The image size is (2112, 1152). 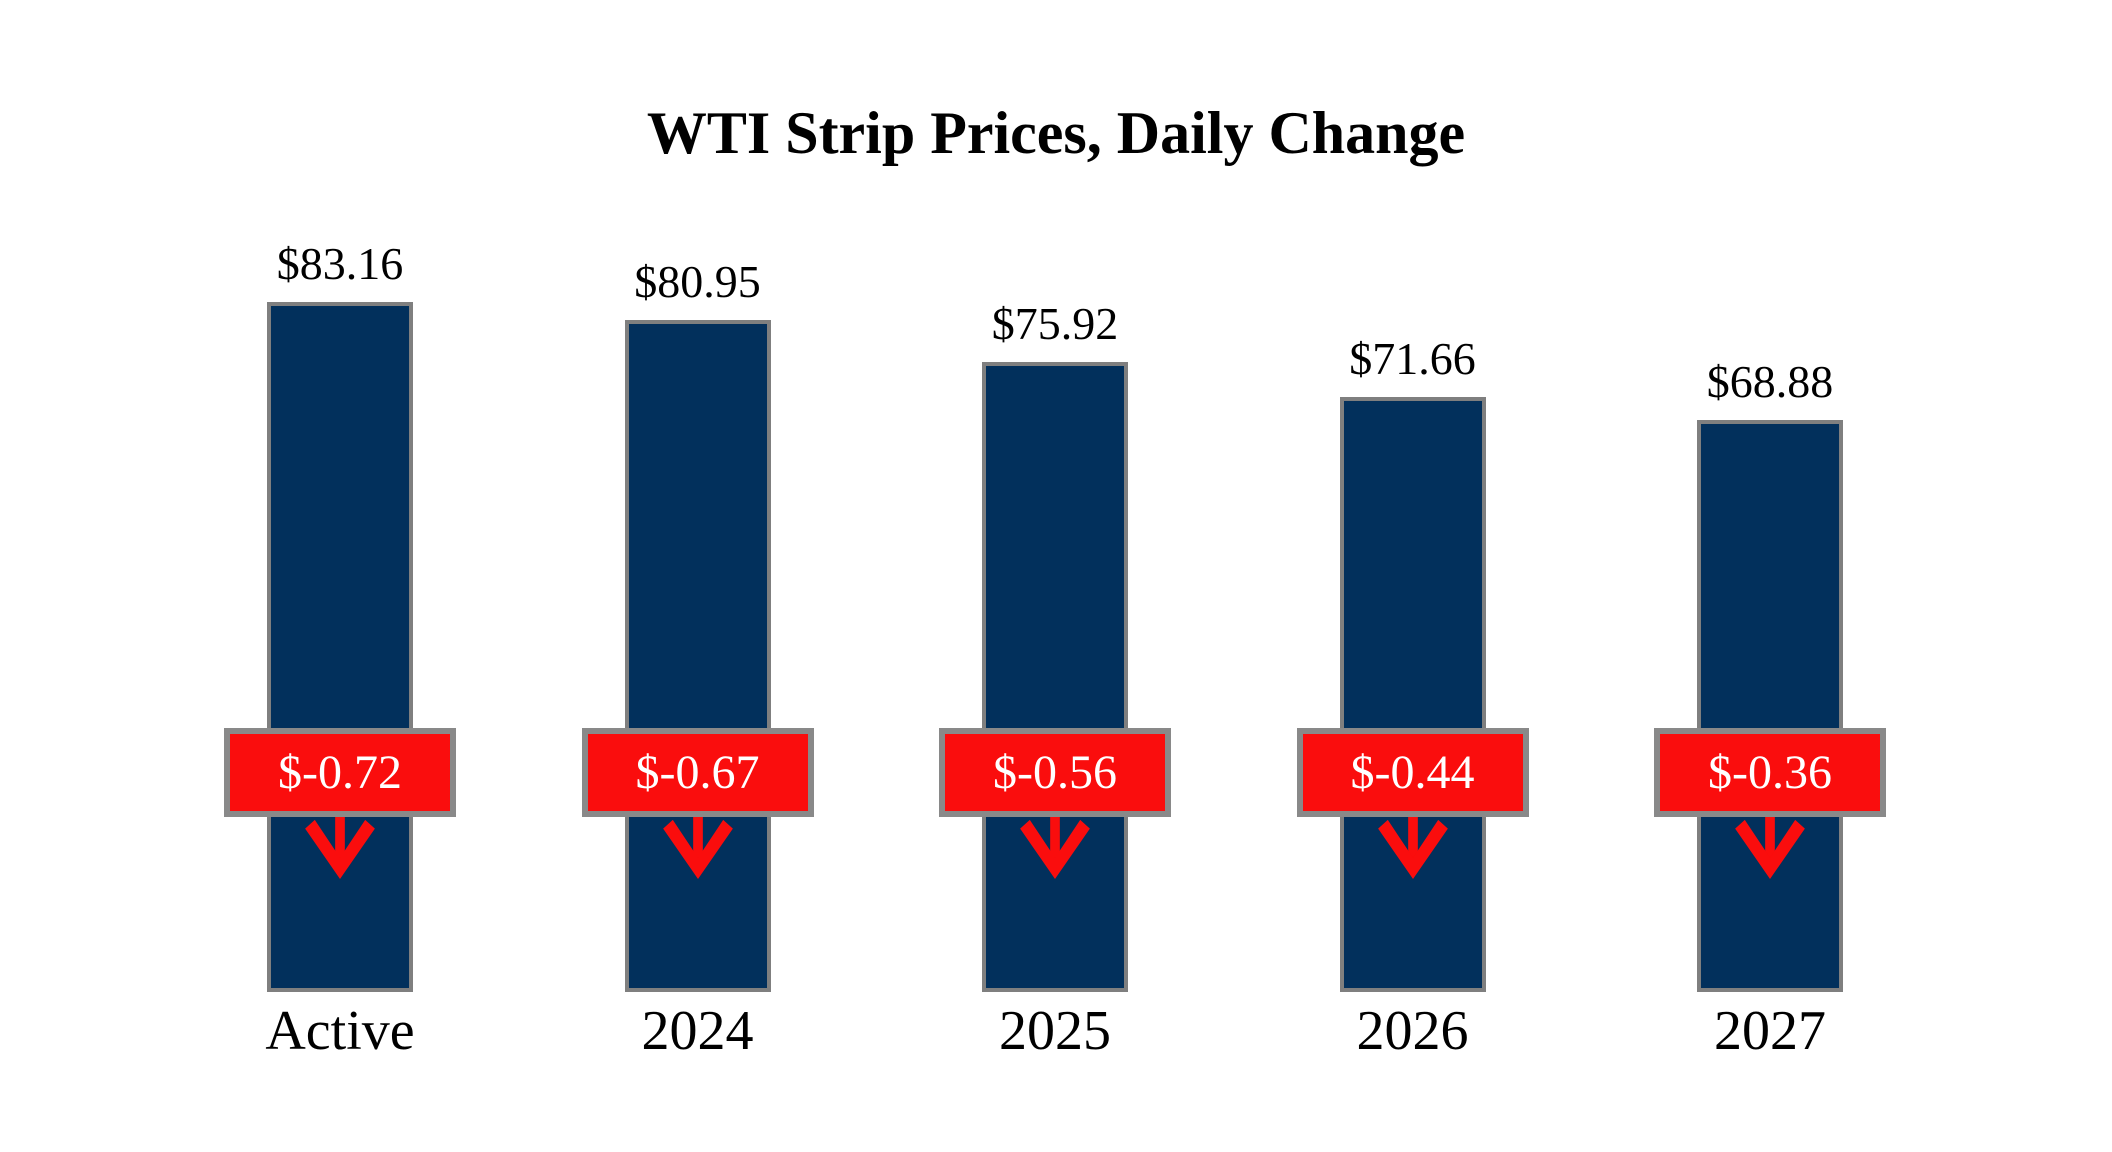 What do you see at coordinates (697, 1031) in the screenshot?
I see `category-label-2024: 2024` at bounding box center [697, 1031].